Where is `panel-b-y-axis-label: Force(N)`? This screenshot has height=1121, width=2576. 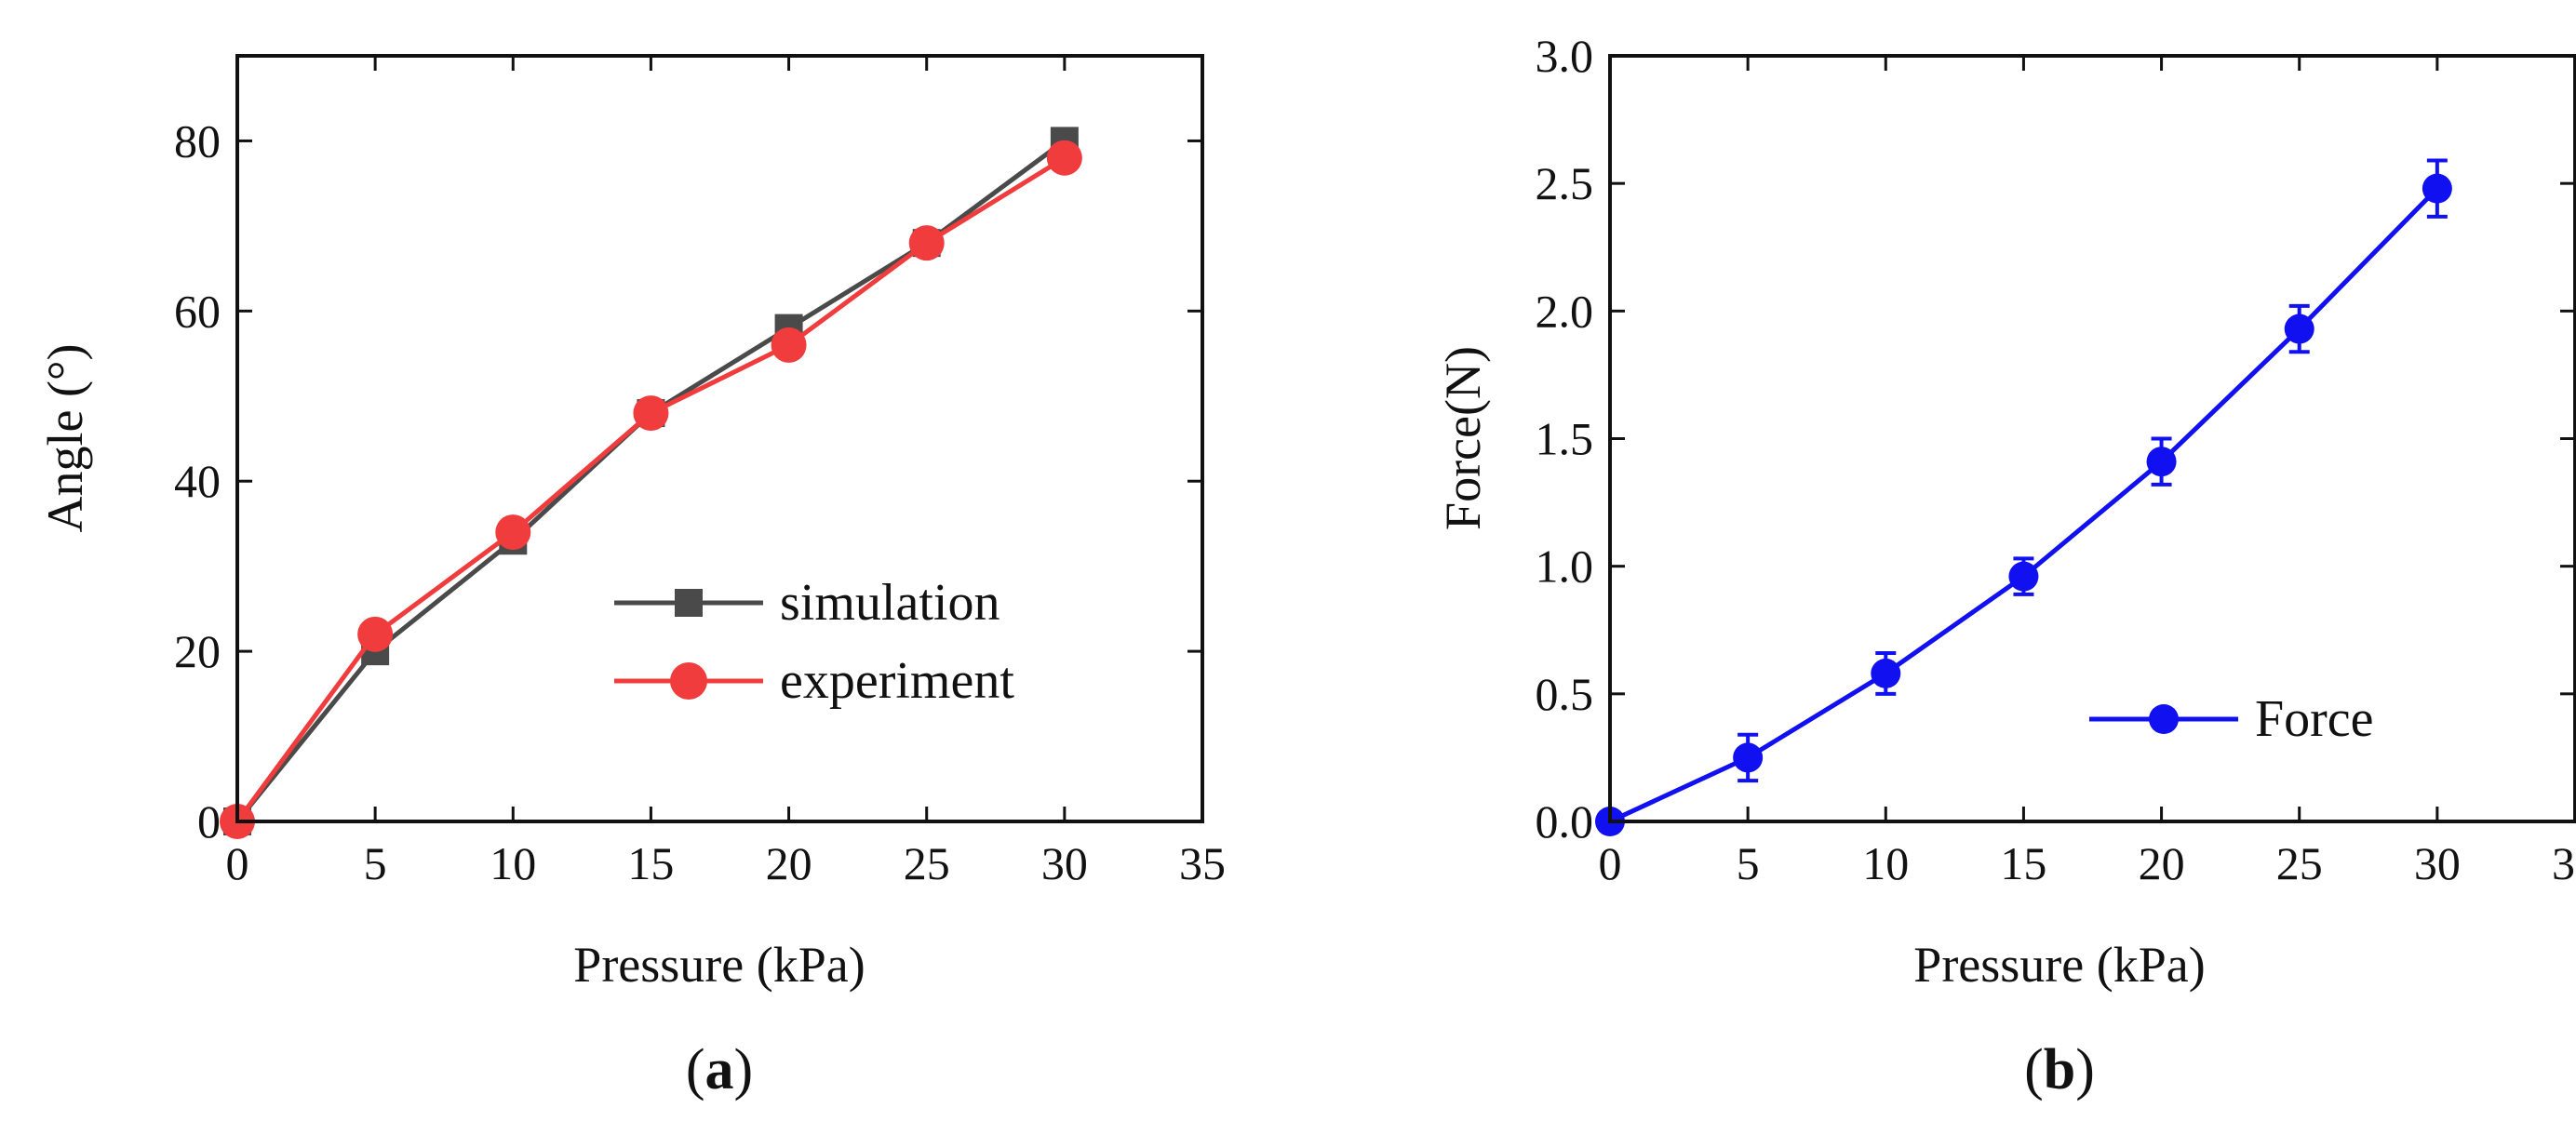
panel-b-y-axis-label: Force(N) is located at coordinates (1463, 438).